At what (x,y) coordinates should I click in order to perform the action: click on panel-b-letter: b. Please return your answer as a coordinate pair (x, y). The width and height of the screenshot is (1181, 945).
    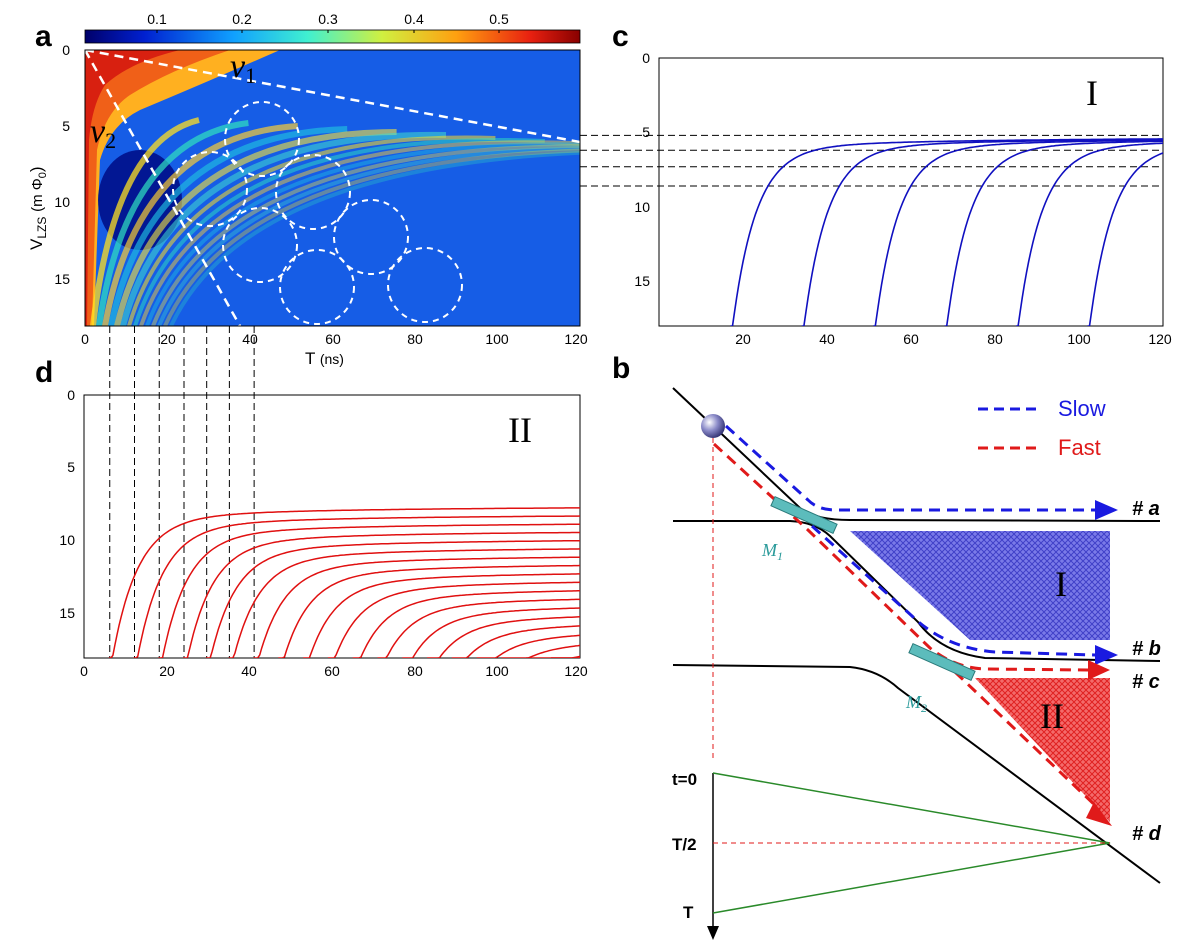
    Looking at the image, I should click on (621, 368).